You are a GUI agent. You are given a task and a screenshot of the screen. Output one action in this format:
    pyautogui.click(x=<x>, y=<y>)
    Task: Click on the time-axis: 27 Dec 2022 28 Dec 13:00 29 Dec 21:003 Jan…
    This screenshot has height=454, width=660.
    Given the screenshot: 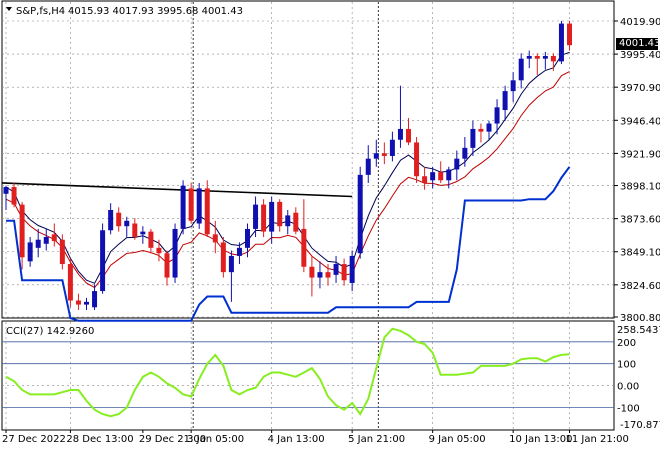 What is the action you would take?
    pyautogui.click(x=315, y=437)
    